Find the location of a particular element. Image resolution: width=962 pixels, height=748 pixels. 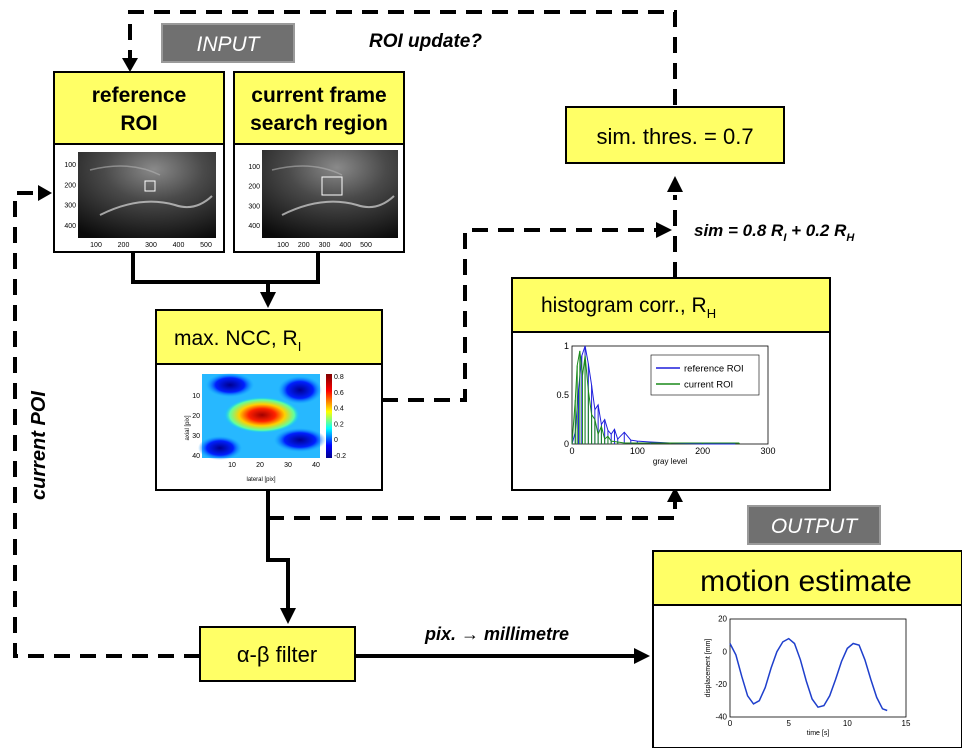

y-axis-label: displacement [mm] is located at coordinates (708, 668).